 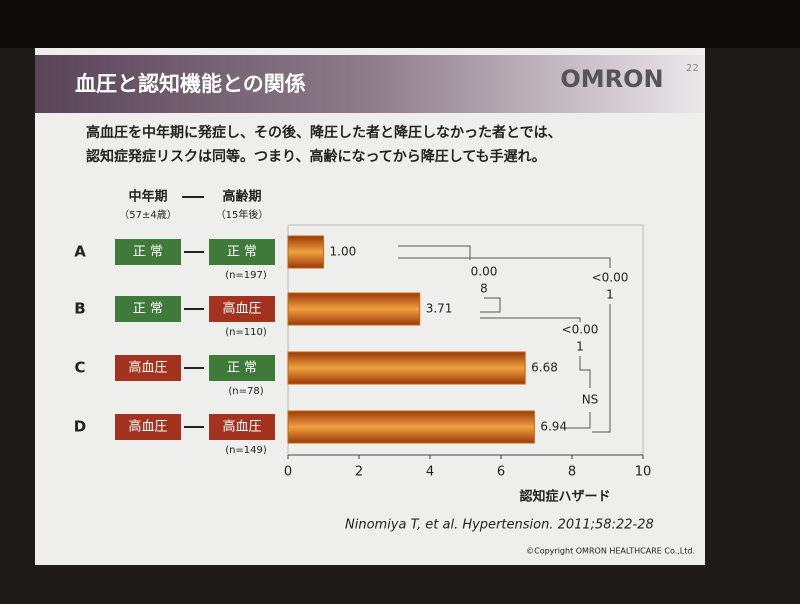 I want to click on x-tick-label: 6, so click(x=501, y=472).